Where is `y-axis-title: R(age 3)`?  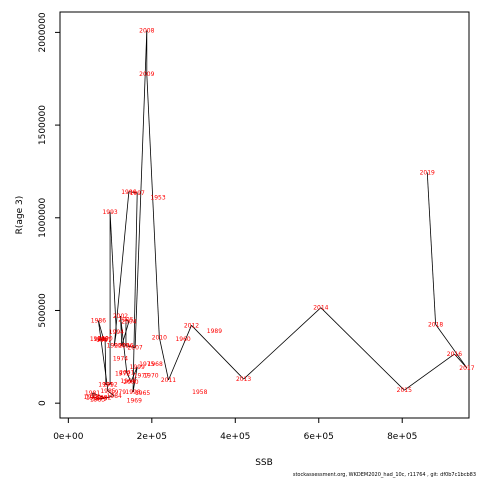 y-axis-title: R(age 3) is located at coordinates (20, 215).